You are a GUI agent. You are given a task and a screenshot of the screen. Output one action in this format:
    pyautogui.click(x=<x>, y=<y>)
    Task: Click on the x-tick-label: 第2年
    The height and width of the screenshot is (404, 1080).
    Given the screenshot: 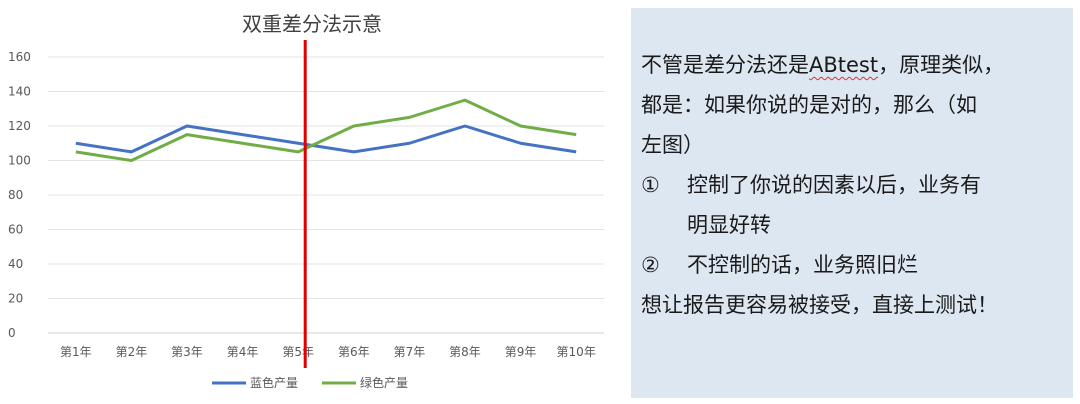 What is the action you would take?
    pyautogui.click(x=132, y=352)
    